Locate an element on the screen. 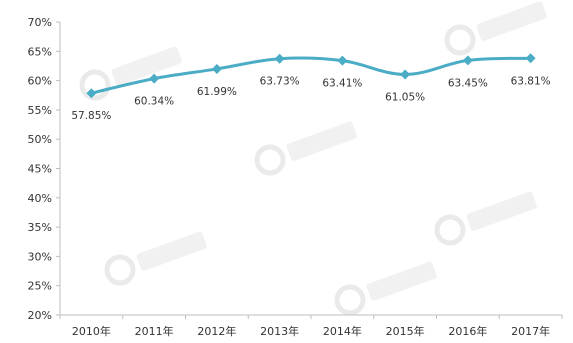 The height and width of the screenshot is (343, 573). y-axis: 20% 25% 30% 35% 40% 45% 50% 55% 60% 65% 70% is located at coordinates (44, 169).